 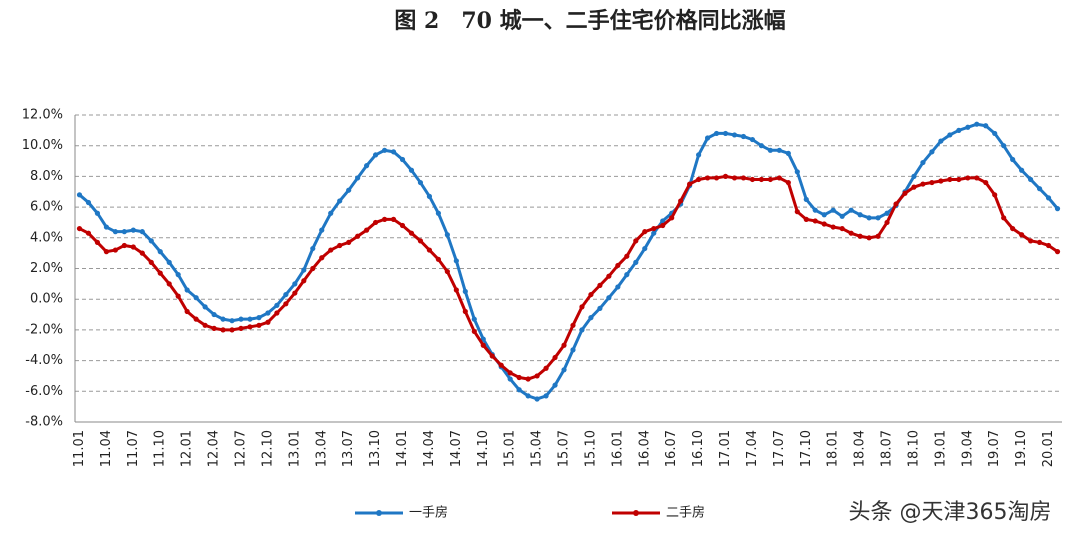 What do you see at coordinates (950, 512) in the screenshot?
I see `watermark: 头条 @天津365淘房` at bounding box center [950, 512].